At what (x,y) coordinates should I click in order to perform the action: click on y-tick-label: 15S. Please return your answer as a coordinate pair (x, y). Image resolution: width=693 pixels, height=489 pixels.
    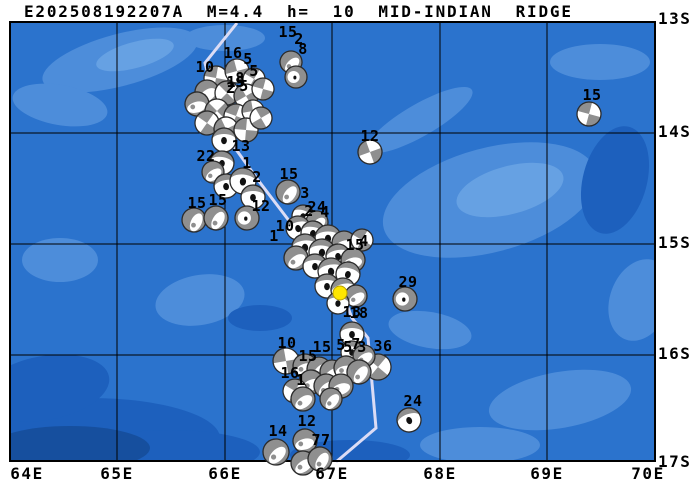
    Looking at the image, I should click on (674, 242).